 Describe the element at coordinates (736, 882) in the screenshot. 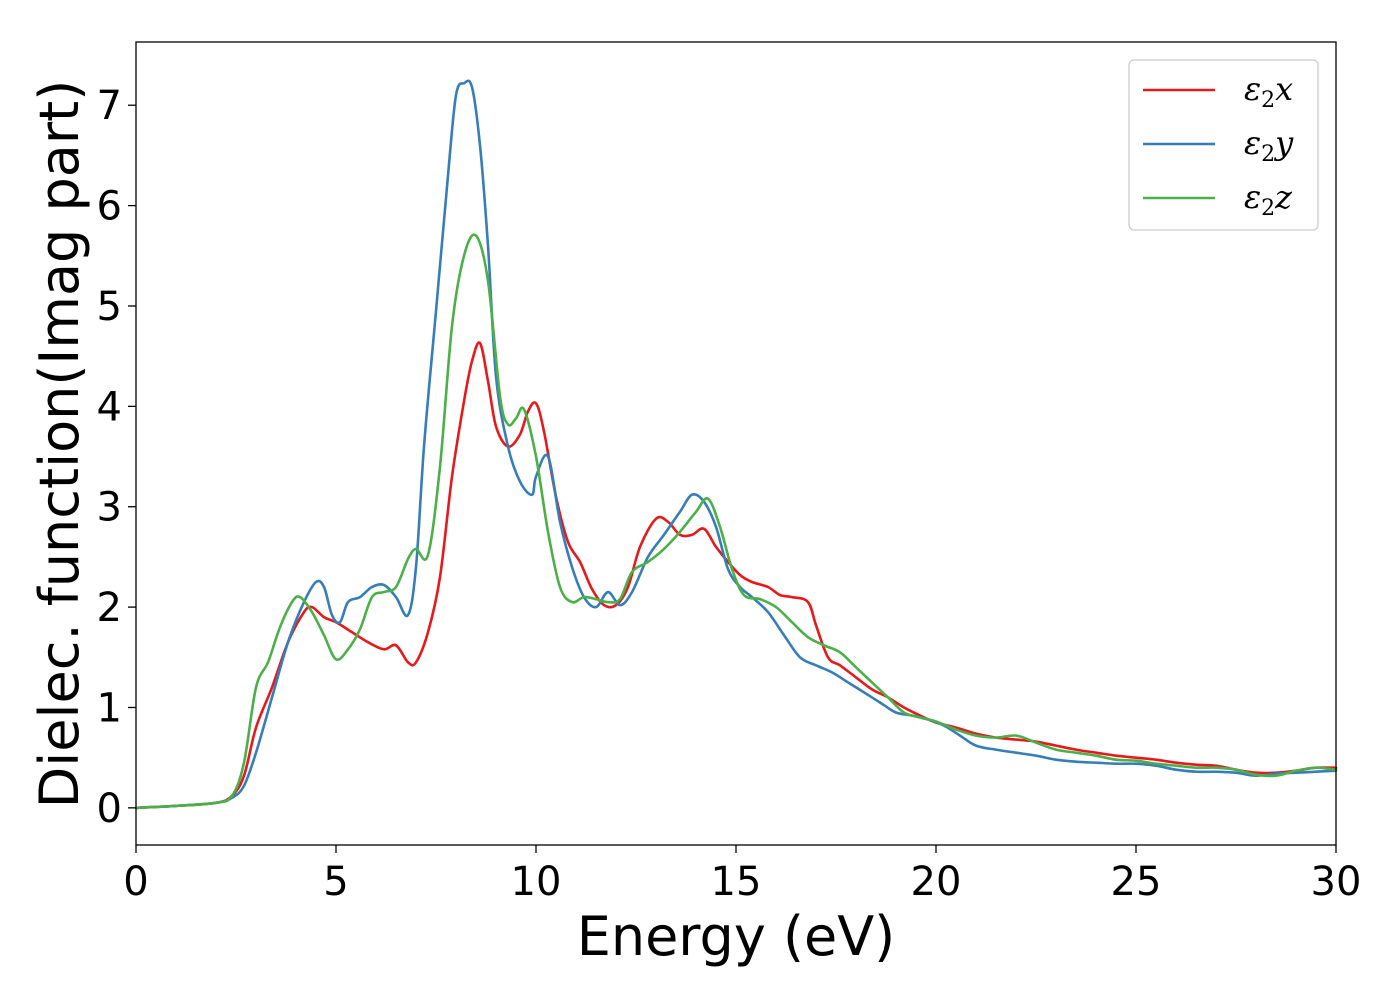

I see `x-tick-label: 15` at that location.